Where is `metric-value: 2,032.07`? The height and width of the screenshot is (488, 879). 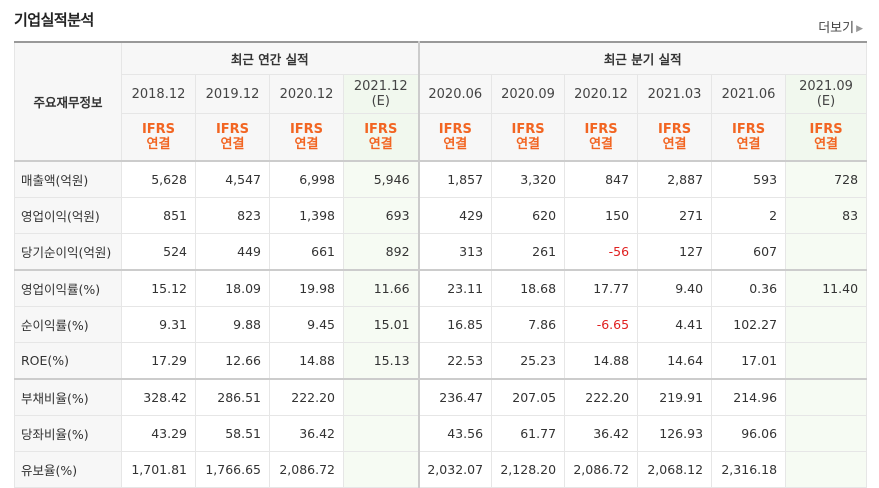
metric-value: 2,032.07 is located at coordinates (455, 469).